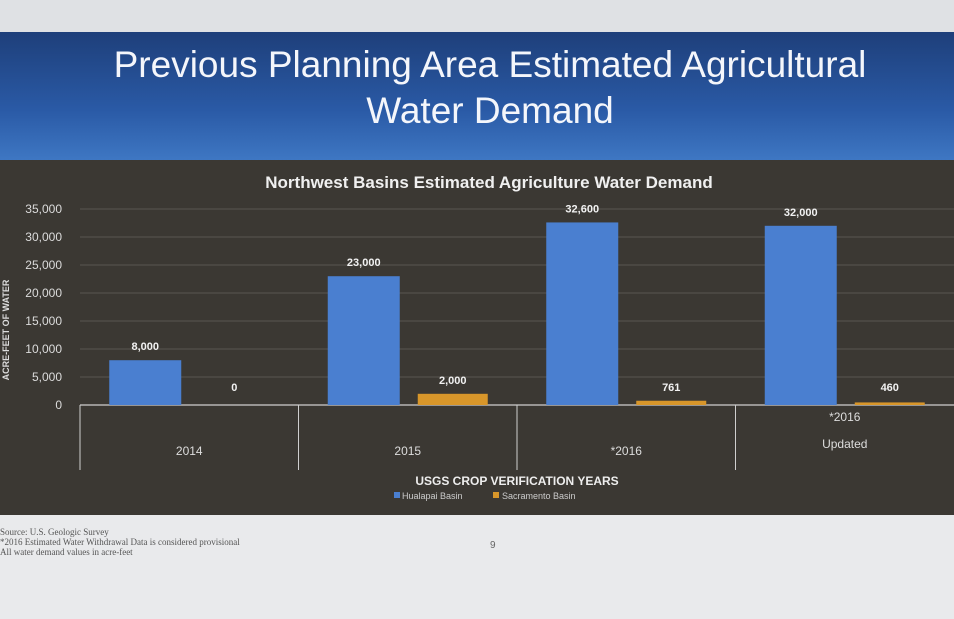  I want to click on y-tick-label: 25,000, so click(43, 265).